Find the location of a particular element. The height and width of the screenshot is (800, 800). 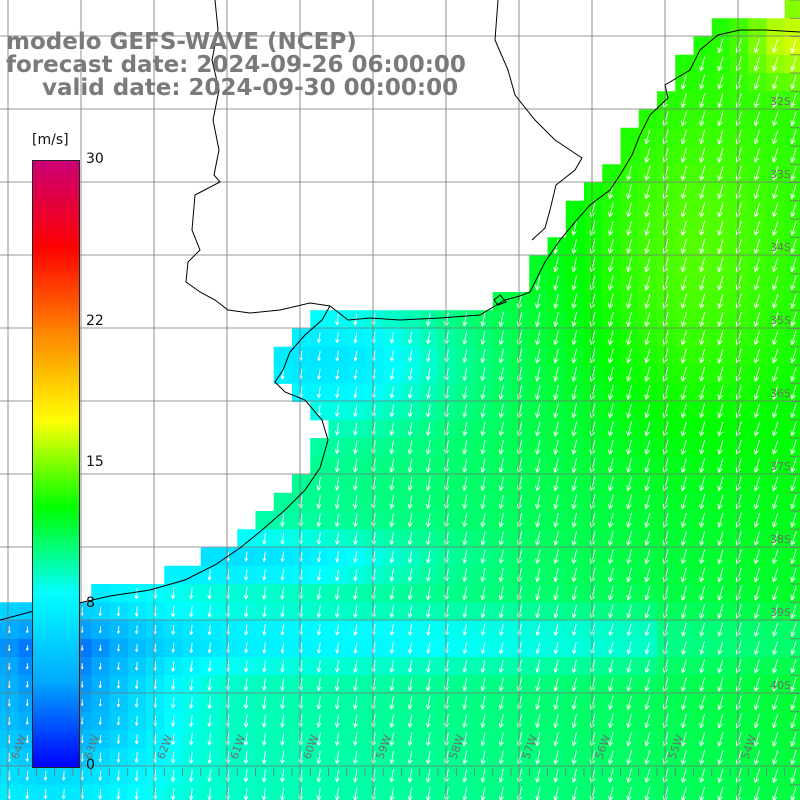

colorbar-tick-label: 0 is located at coordinates (90, 765).